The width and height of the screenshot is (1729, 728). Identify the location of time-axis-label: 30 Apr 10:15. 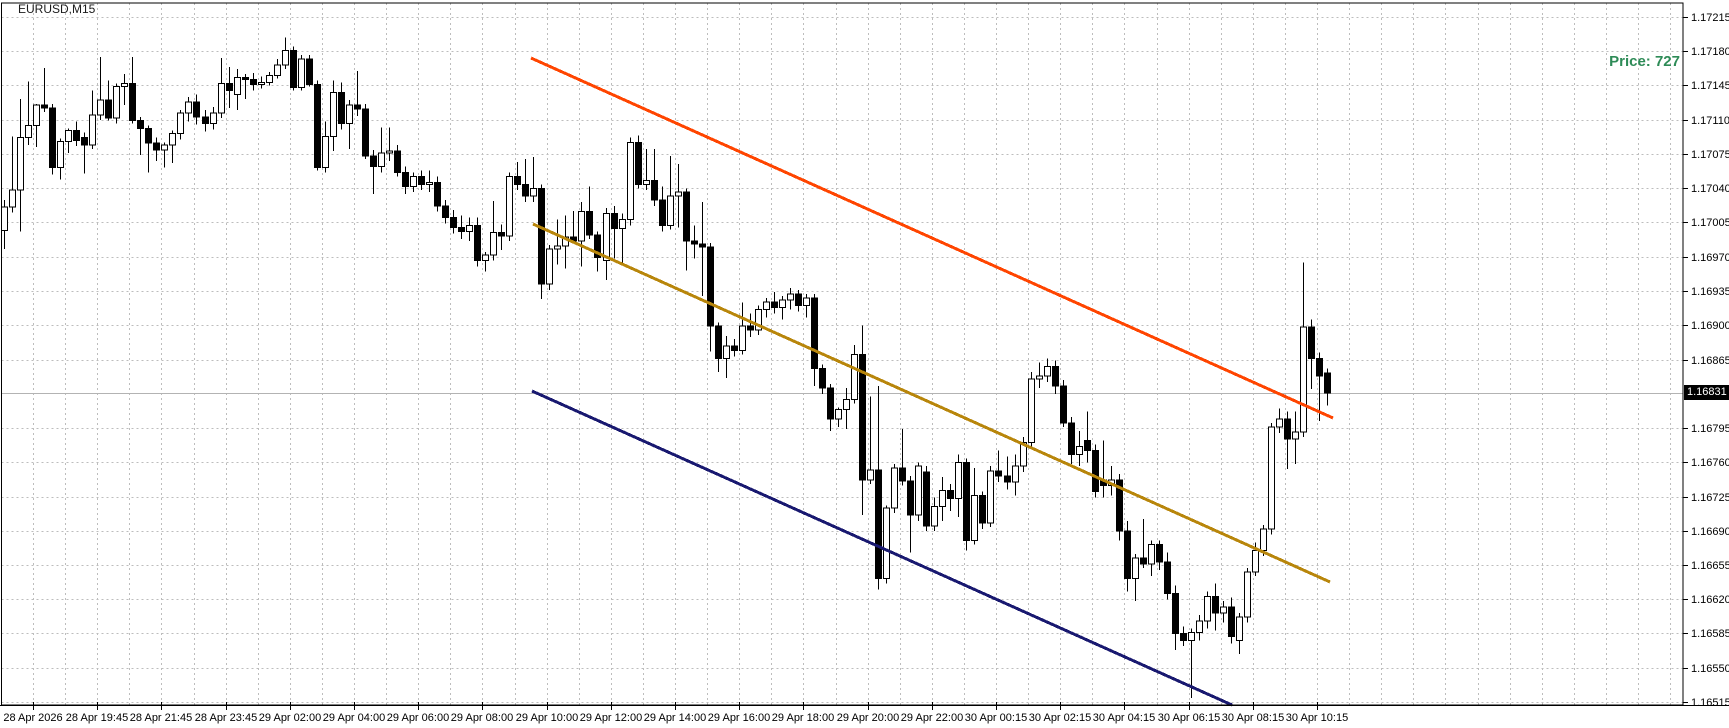
(1317, 718).